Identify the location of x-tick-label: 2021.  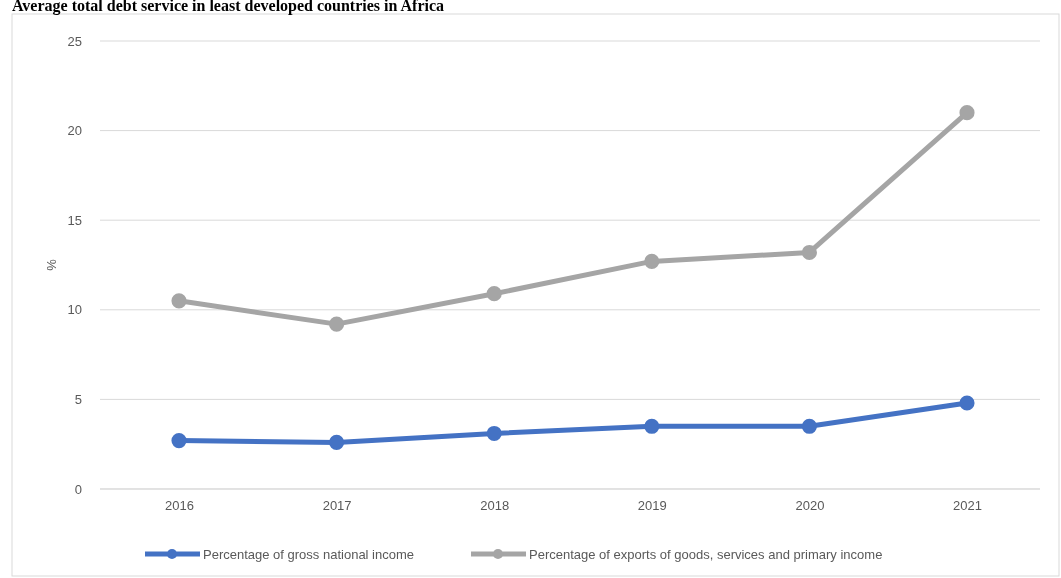
(967, 506).